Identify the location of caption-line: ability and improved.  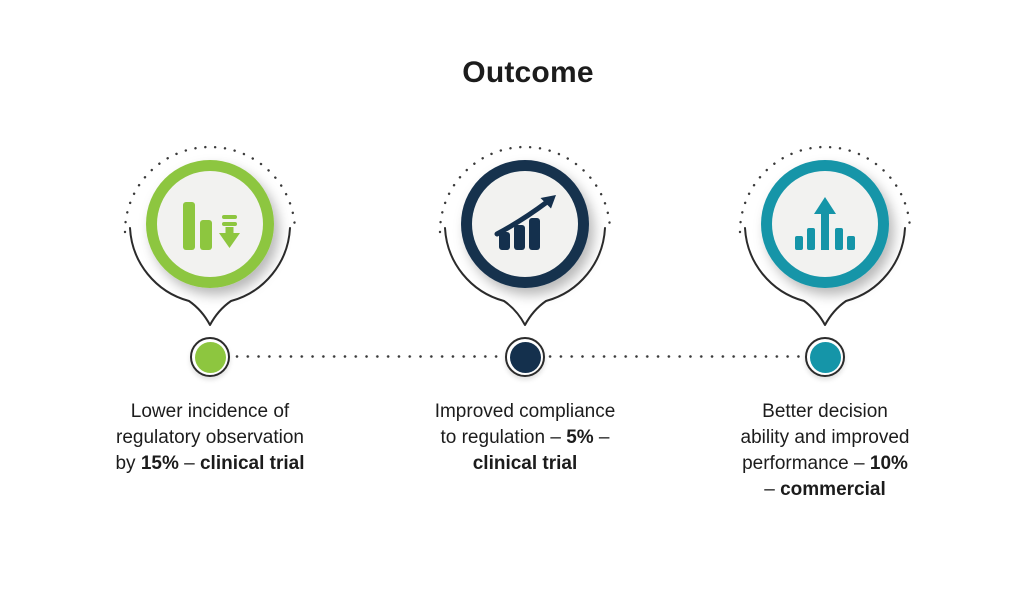
(825, 438).